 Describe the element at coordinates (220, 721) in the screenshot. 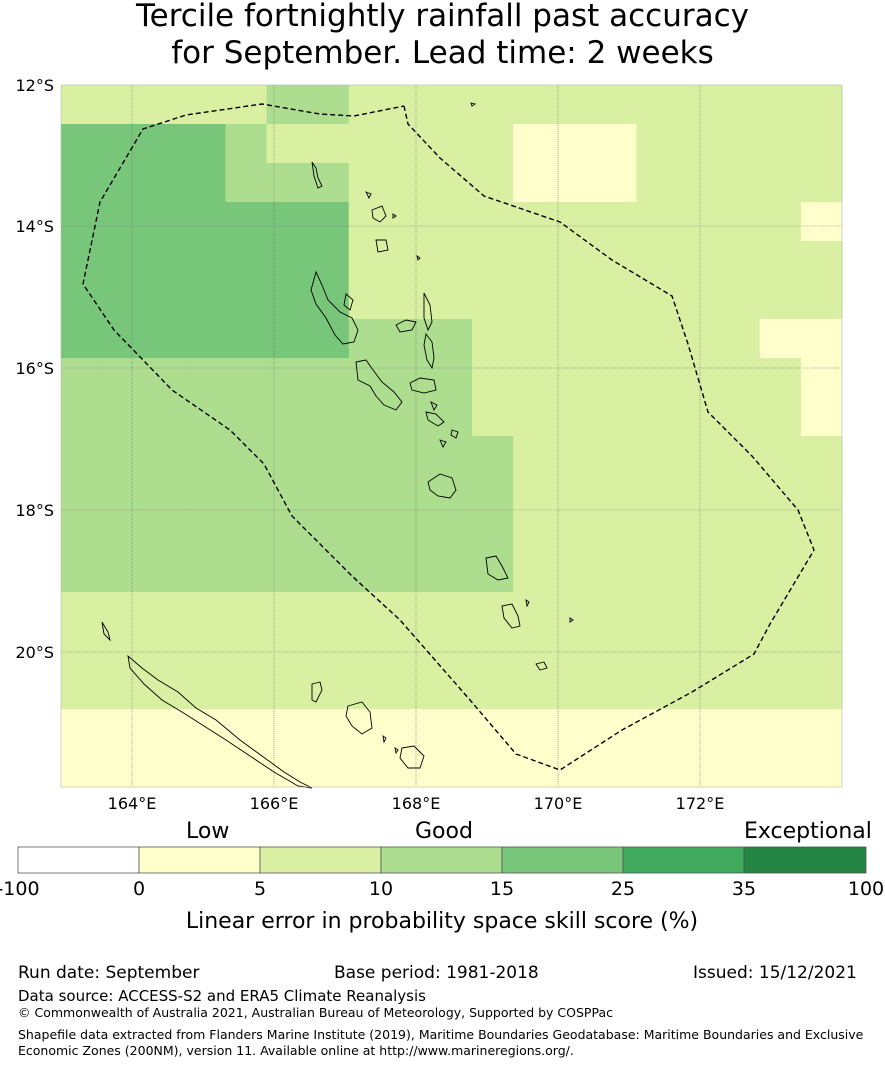

I see `island-new-caledonia` at that location.